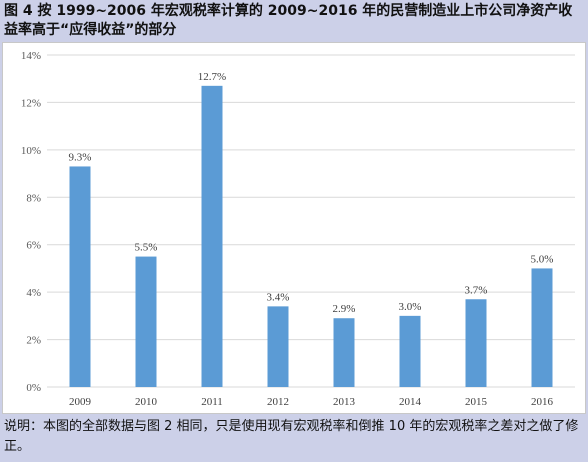  I want to click on bar-2009, so click(80, 276).